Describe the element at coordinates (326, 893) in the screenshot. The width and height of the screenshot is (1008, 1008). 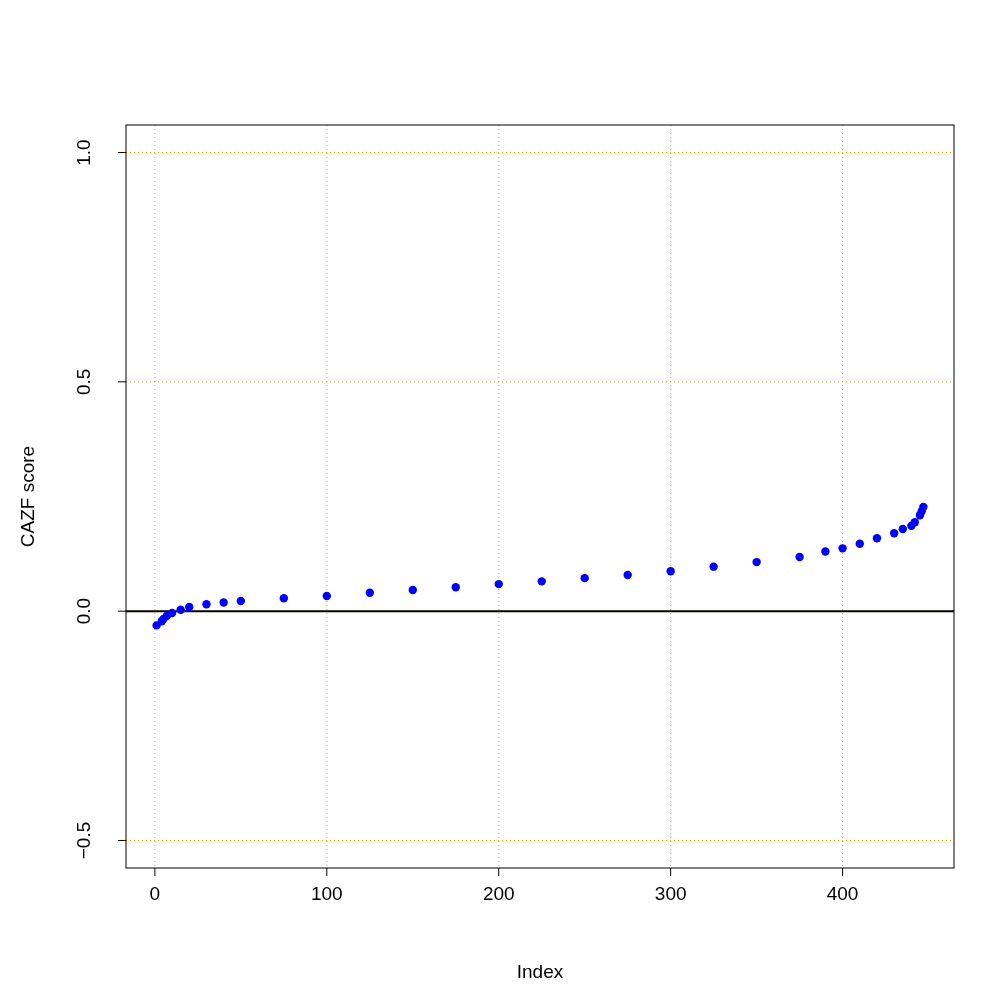
I see `x-tick-label: 100` at that location.